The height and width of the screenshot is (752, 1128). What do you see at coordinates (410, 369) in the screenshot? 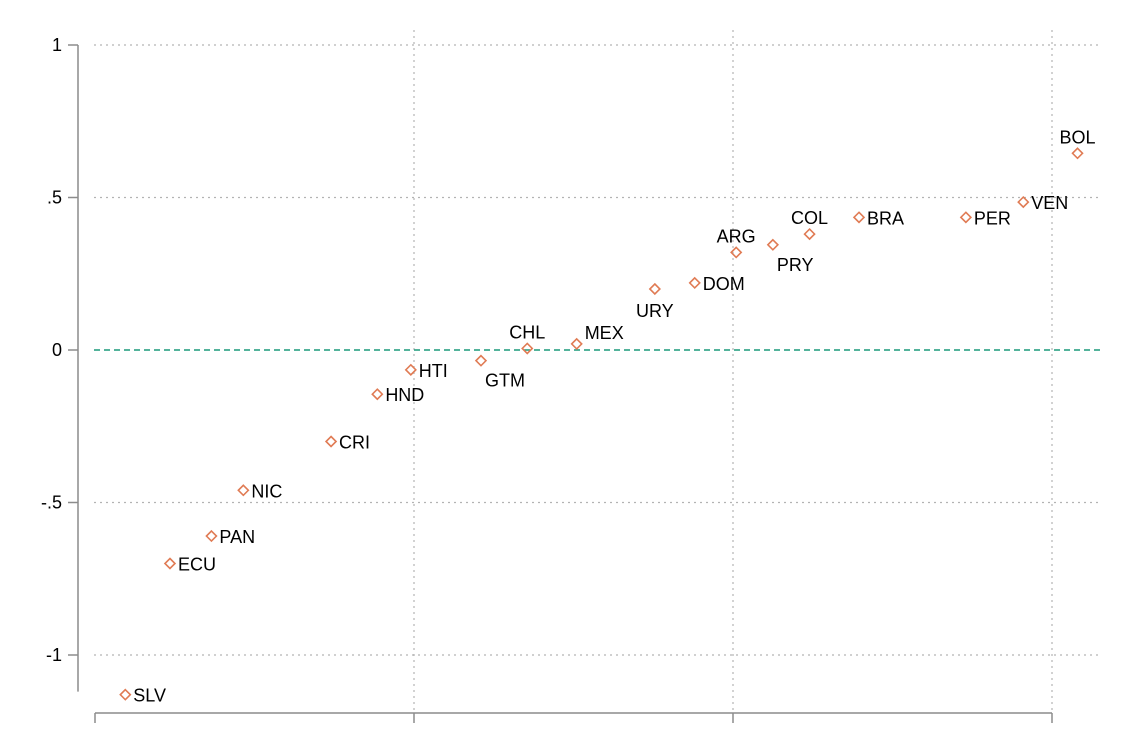
I see `point-marker-hti` at bounding box center [410, 369].